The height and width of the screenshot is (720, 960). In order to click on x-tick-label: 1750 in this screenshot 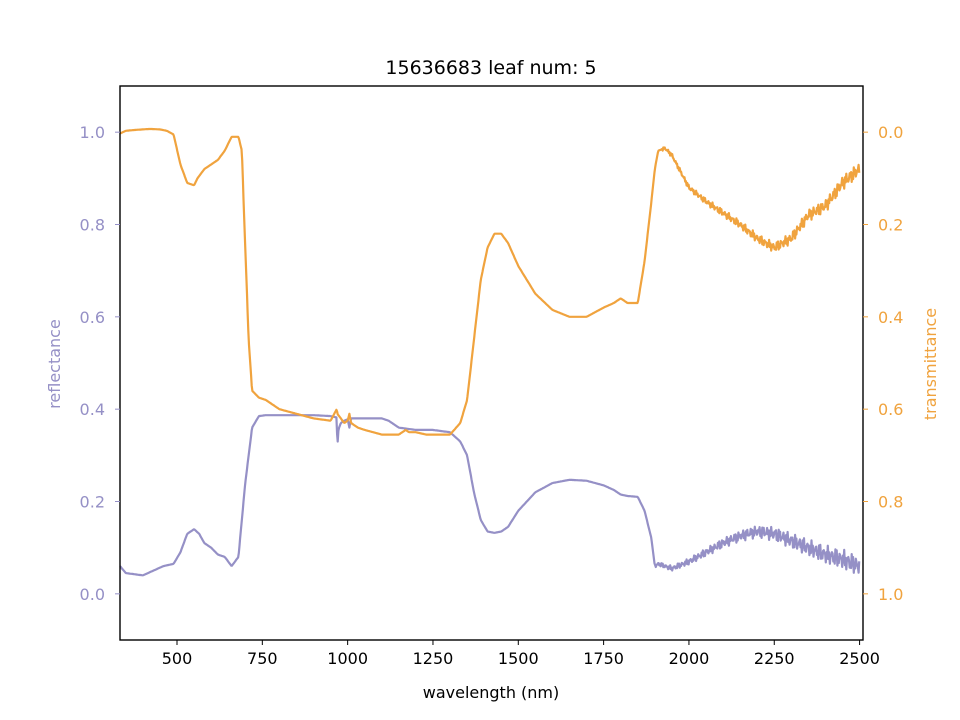, I will do `click(603, 658)`.